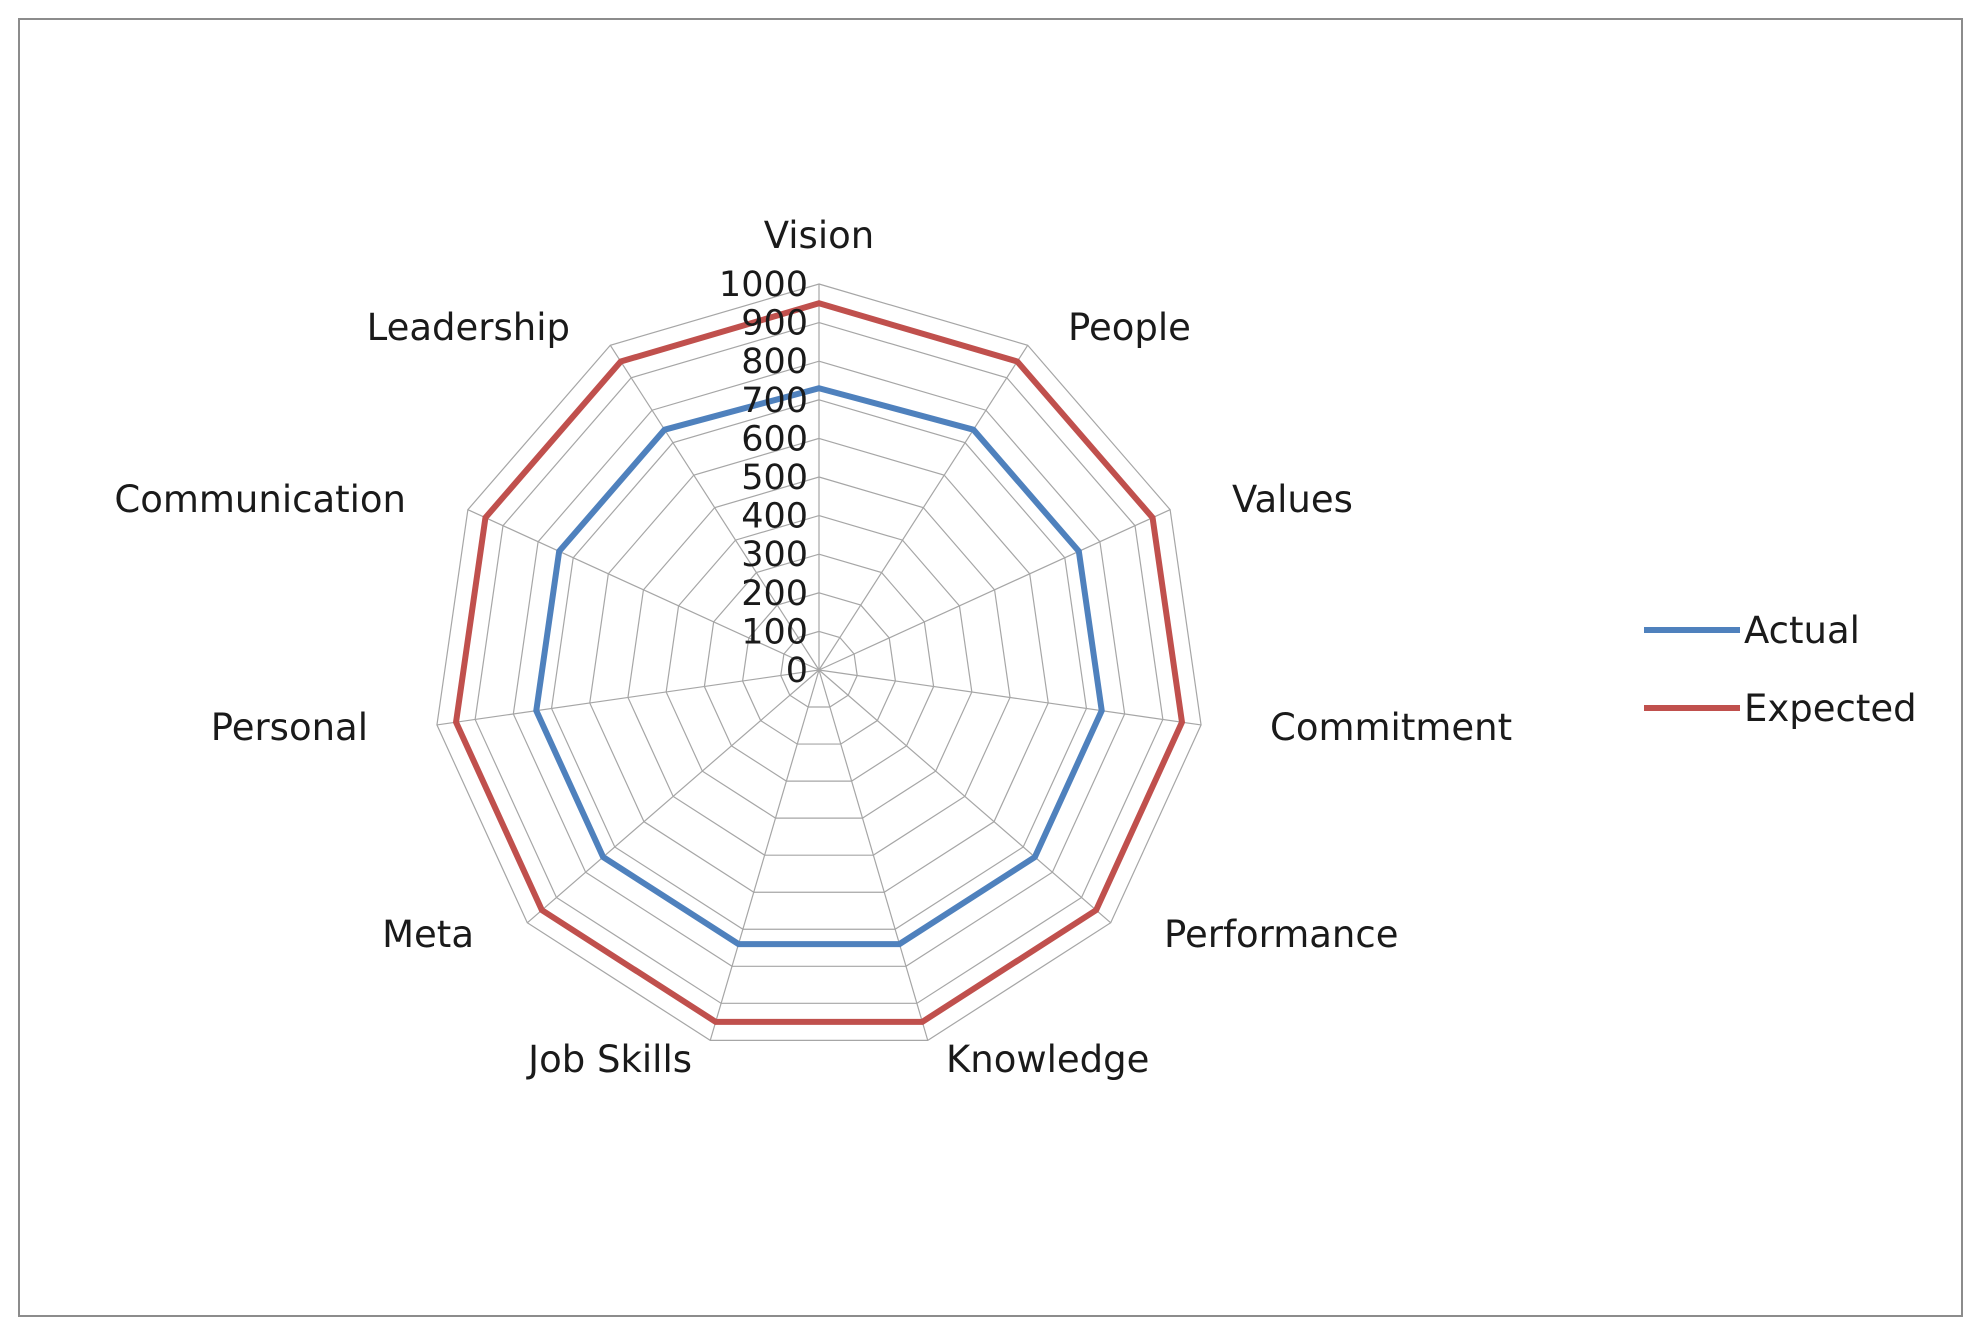 The image size is (1969, 1323). I want to click on category-label: Commitment, so click(1391, 727).